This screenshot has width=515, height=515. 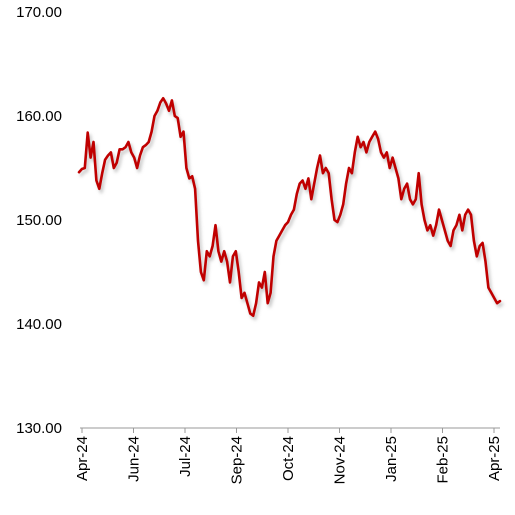 I want to click on x-tick-label: Jul-24, so click(x=185, y=456).